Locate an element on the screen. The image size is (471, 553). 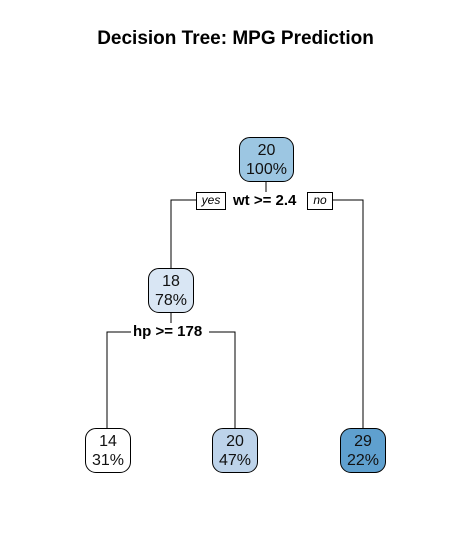
node-leaf-r: 29 22% is located at coordinates (363, 450).